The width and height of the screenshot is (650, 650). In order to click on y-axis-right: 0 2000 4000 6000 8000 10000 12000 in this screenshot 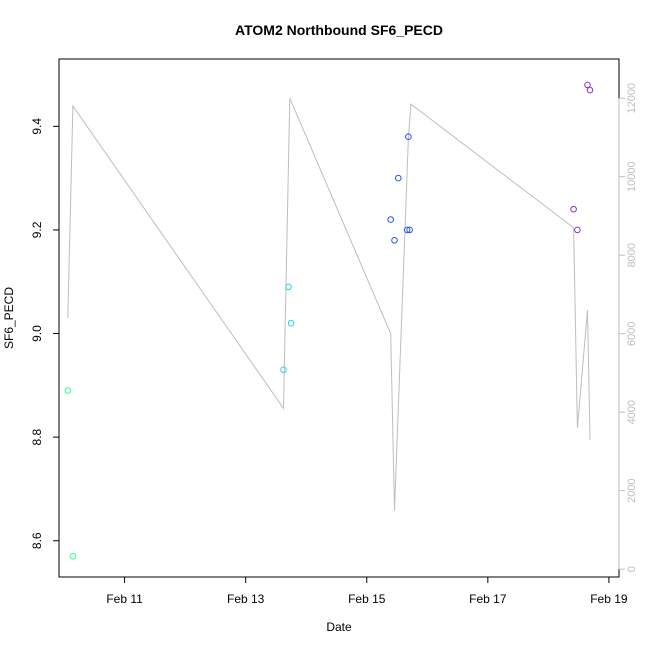, I will do `click(628, 327)`.